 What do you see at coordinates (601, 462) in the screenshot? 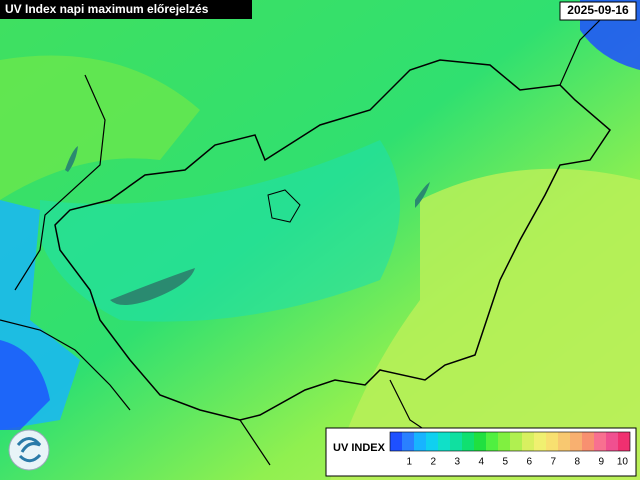
I see `legend-tick-label: 9` at bounding box center [601, 462].